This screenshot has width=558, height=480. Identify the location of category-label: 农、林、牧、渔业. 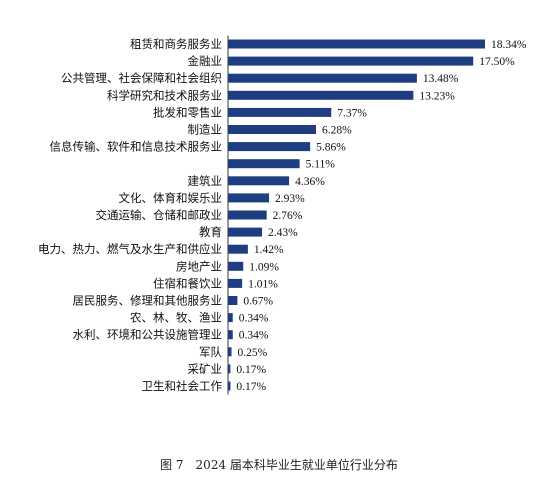
(176, 318).